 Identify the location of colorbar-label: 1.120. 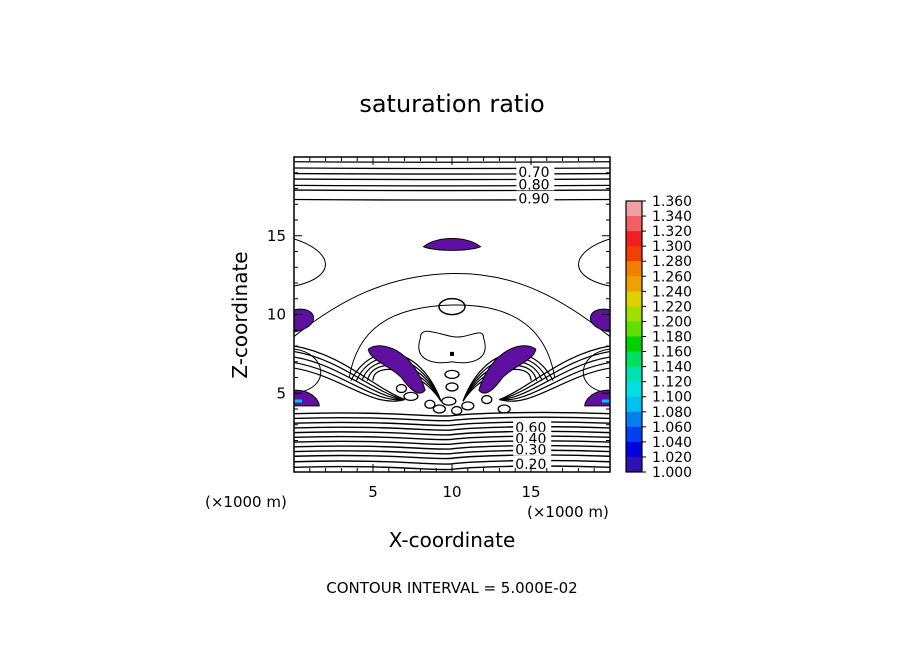
(672, 383).